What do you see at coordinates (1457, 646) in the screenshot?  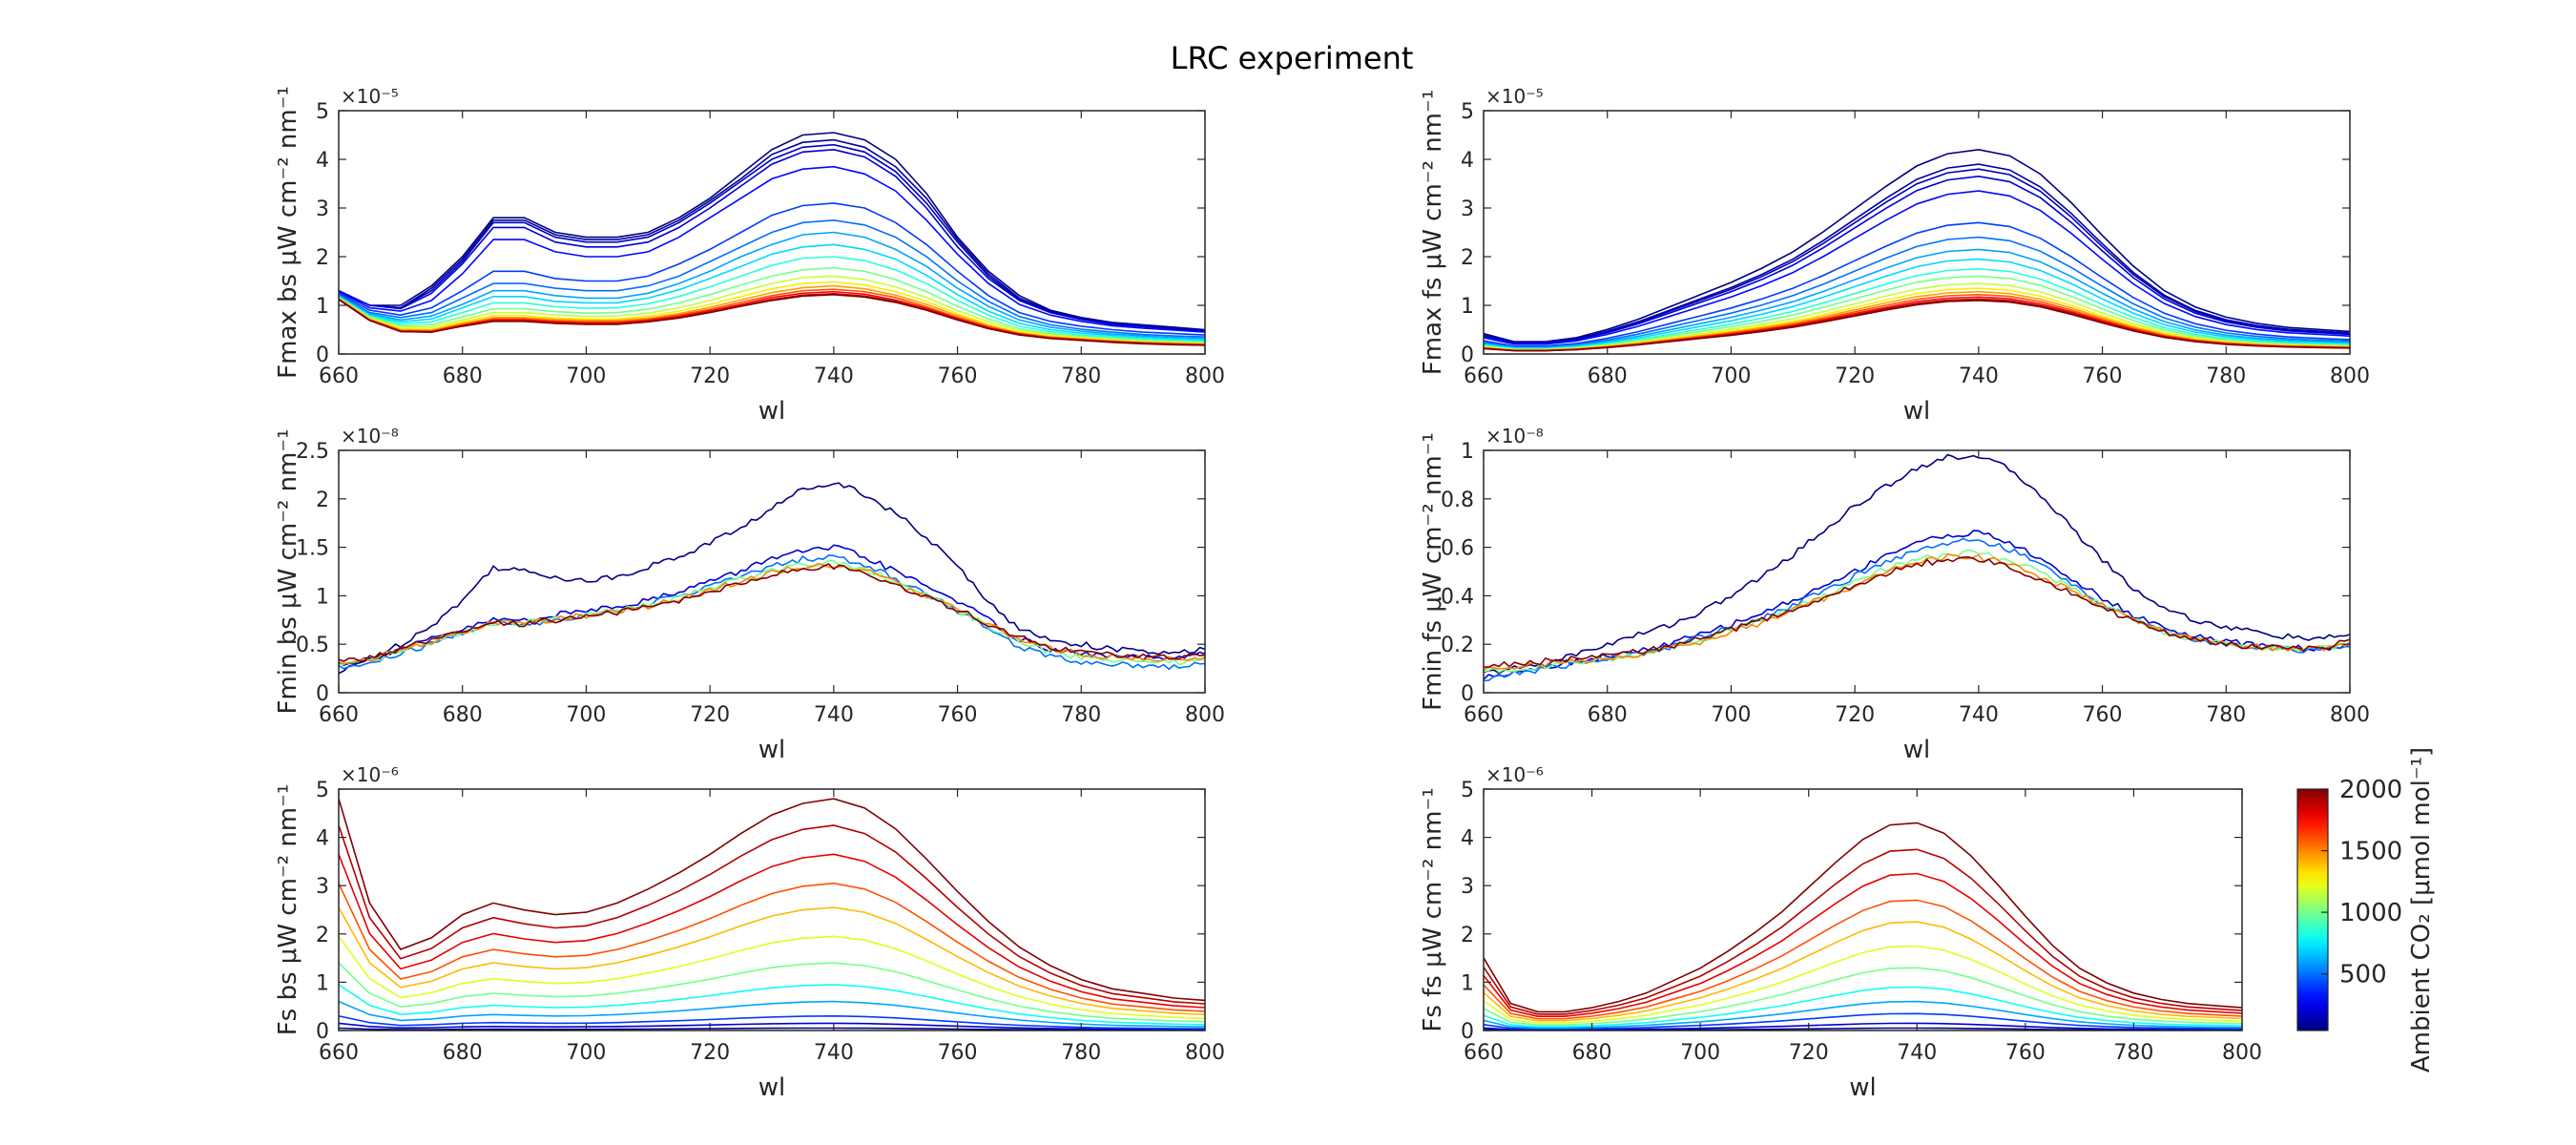 I see `y-tick-label: 0.2` at bounding box center [1457, 646].